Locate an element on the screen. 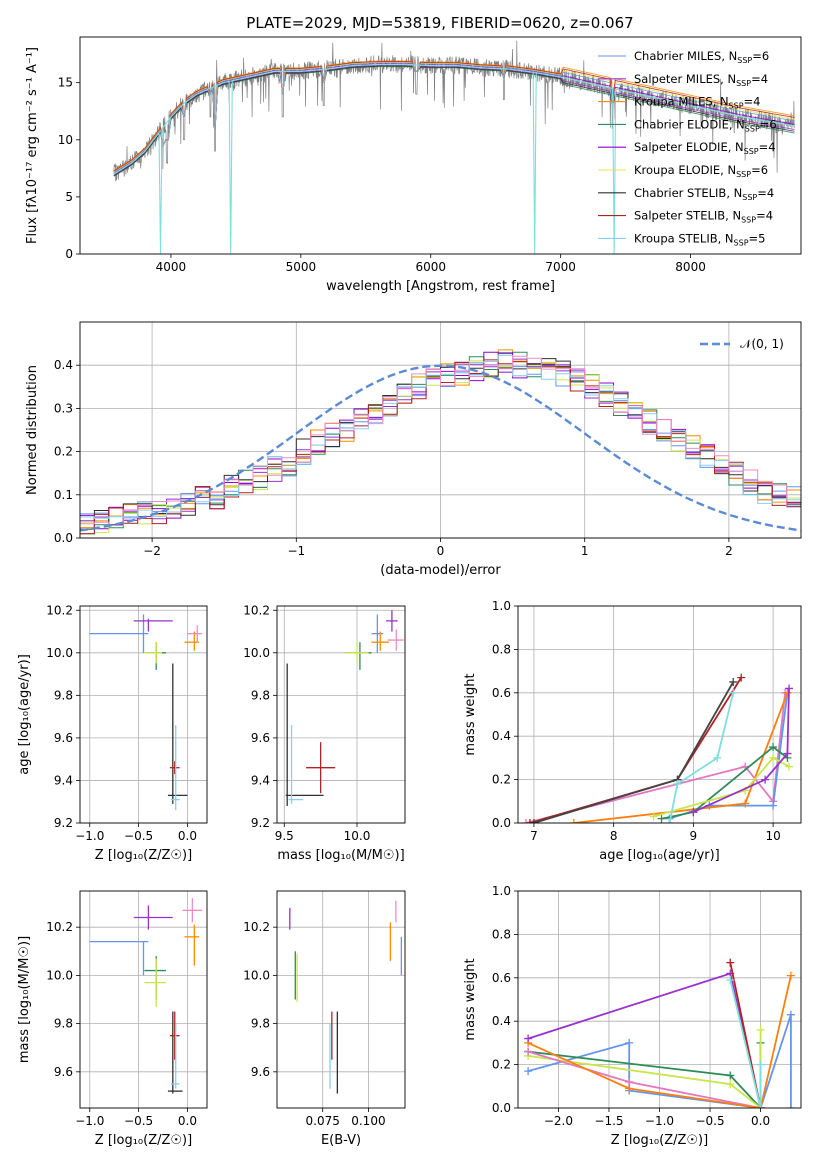  y-tick-label: 9.2 is located at coordinates (63, 823).